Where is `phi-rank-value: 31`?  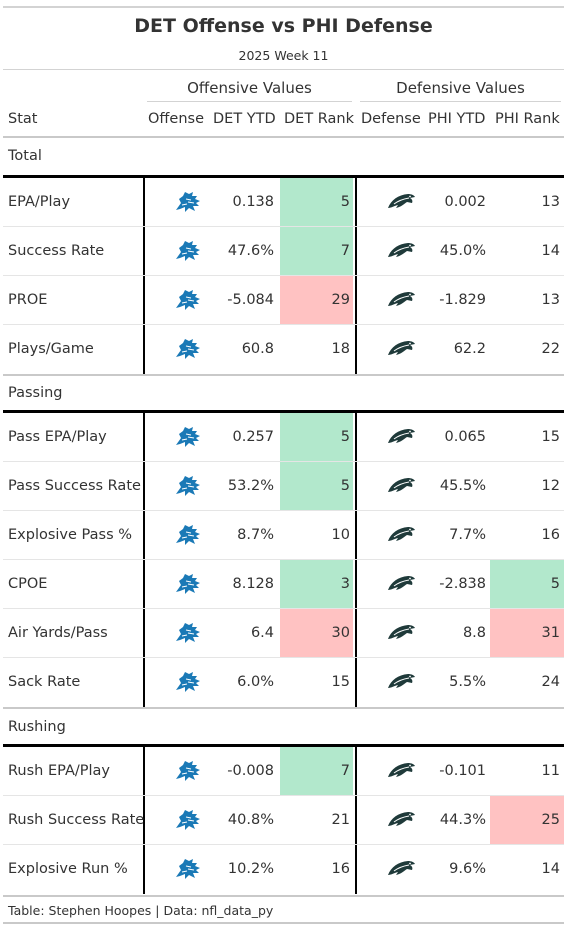
phi-rank-value: 31 is located at coordinates (550, 633).